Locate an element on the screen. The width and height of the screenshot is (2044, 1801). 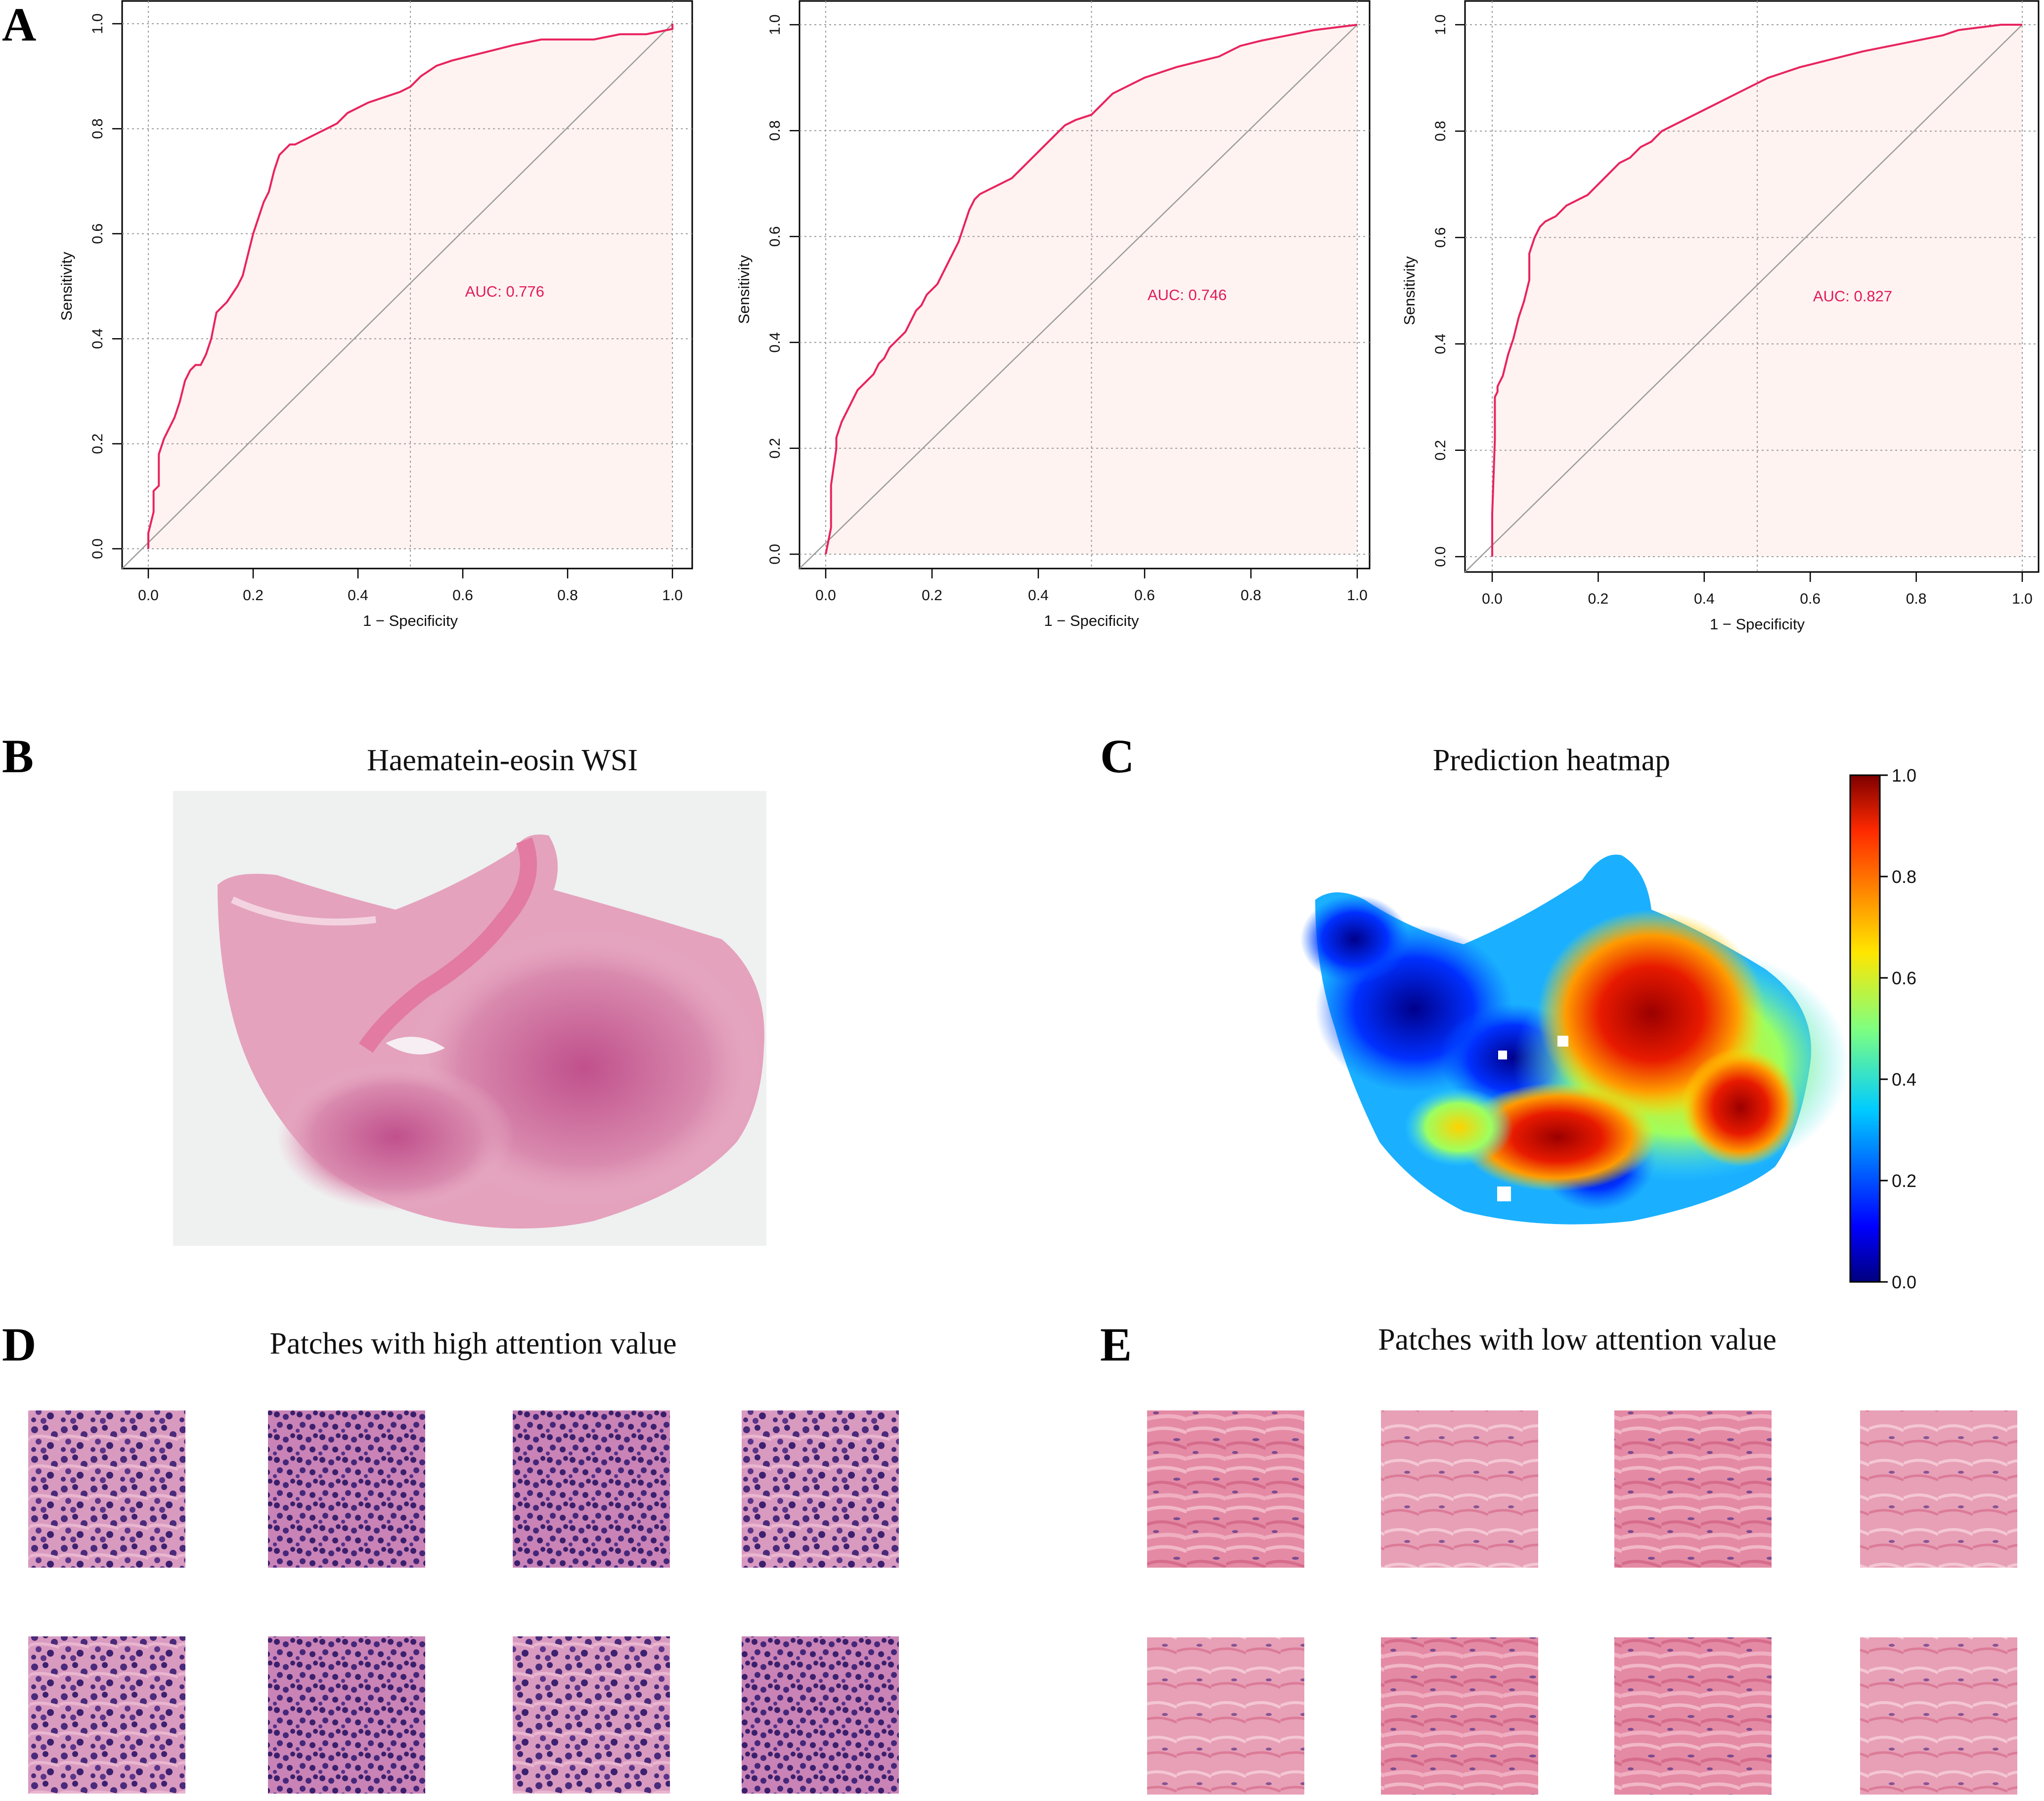
high-attention-title: Patches with high attention value is located at coordinates (472, 1344).